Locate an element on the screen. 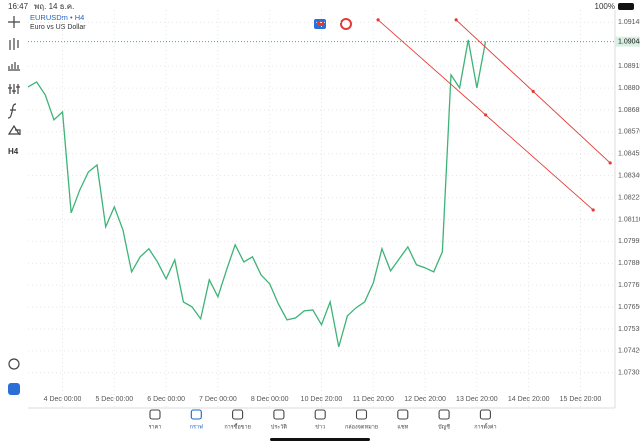 The image size is (640, 447). nav-label: การซื้อขาย is located at coordinates (237, 426).